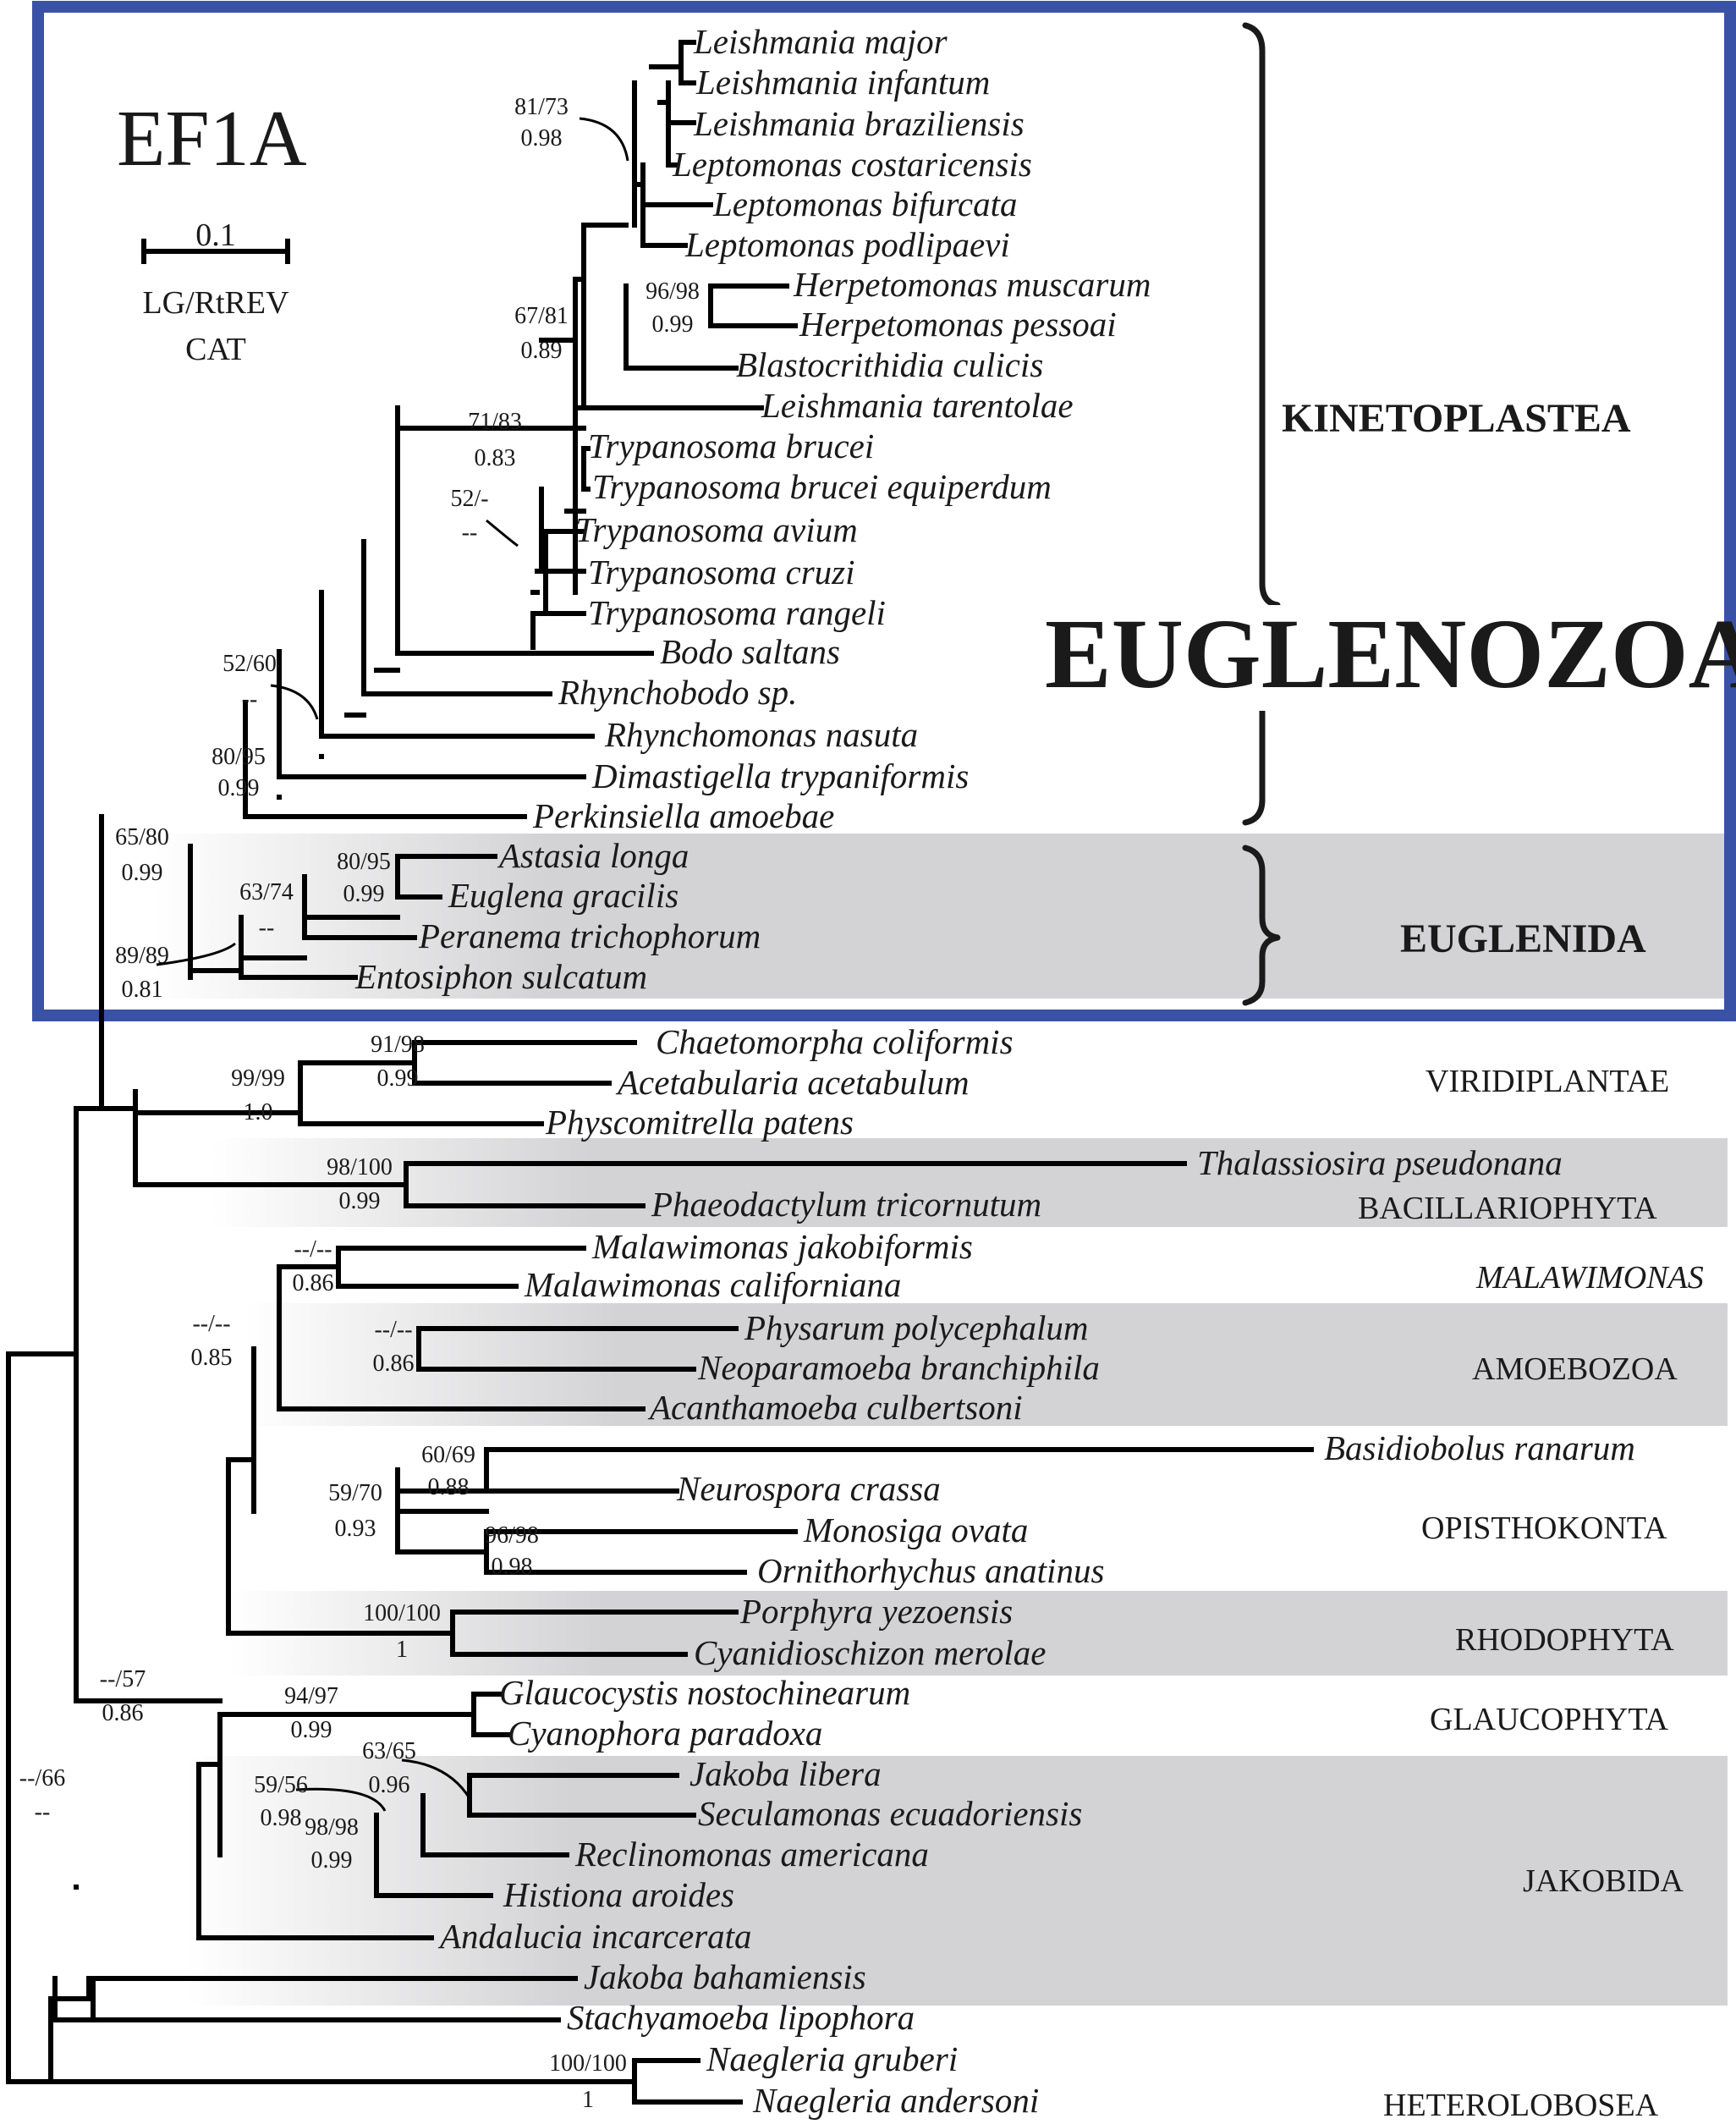 This screenshot has height=2124, width=1736. Describe the element at coordinates (281, 1785) in the screenshot. I see `support-value: 59/56` at that location.